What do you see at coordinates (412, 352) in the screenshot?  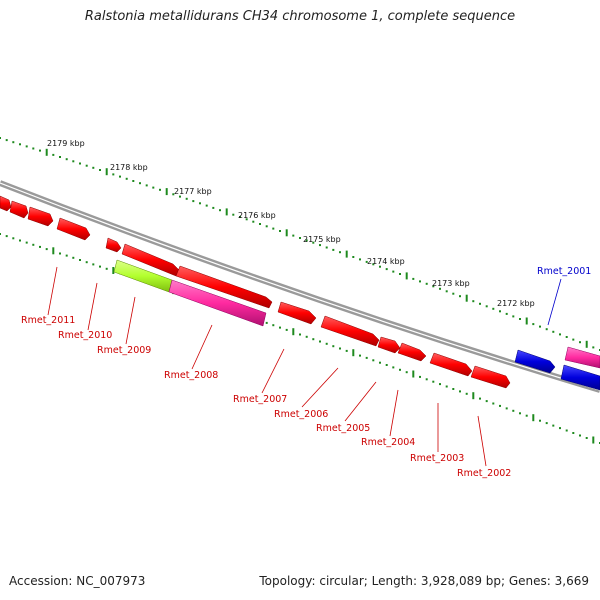 I see `gene-rmet-2004` at bounding box center [412, 352].